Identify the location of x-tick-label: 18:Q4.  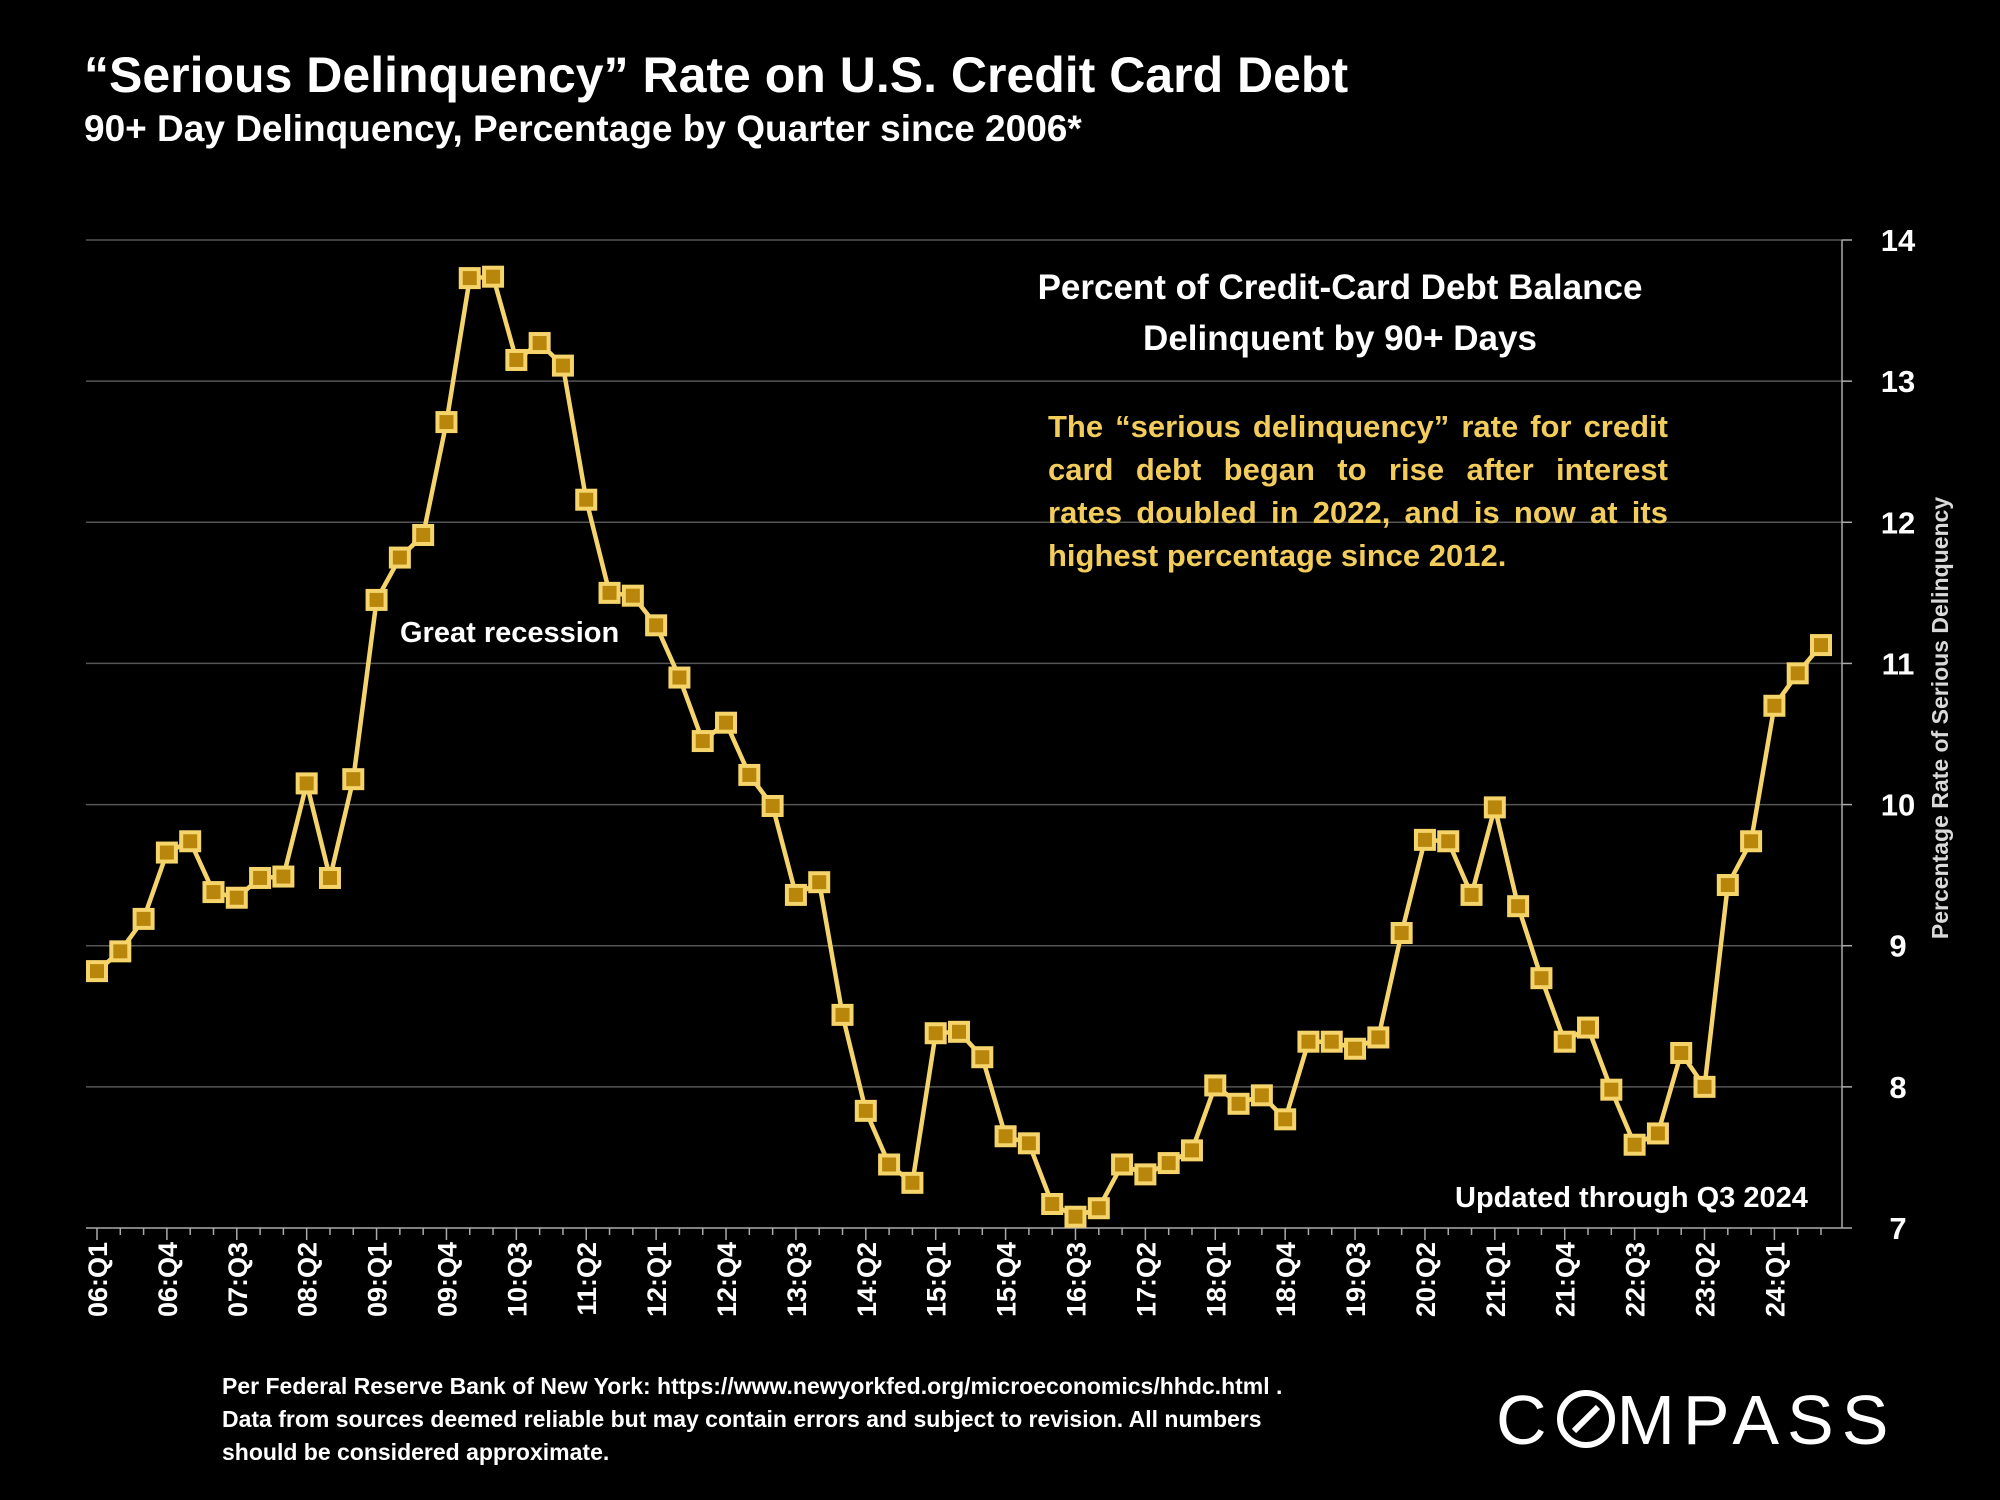
(1286, 1279).